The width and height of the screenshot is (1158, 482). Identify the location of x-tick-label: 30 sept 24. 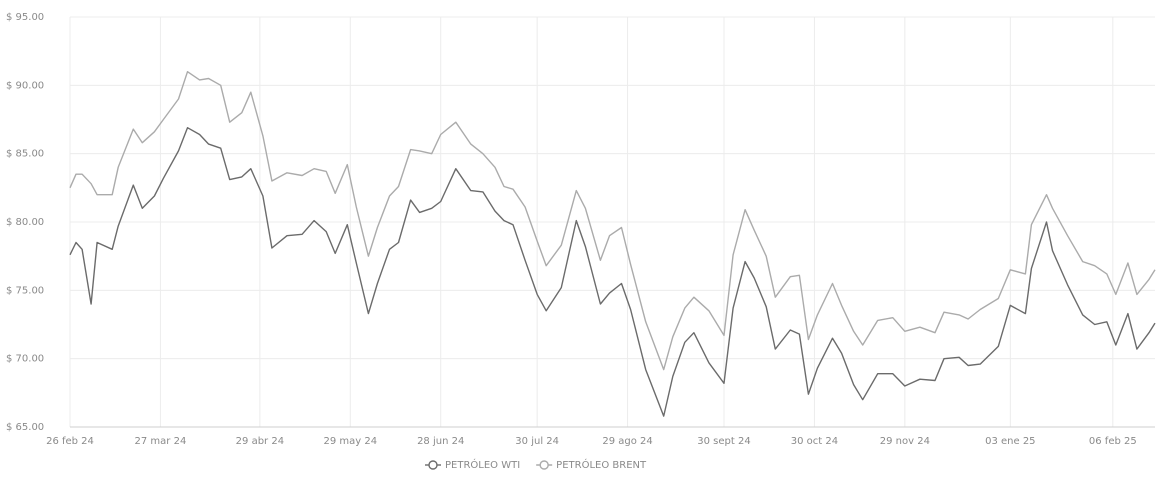
(723, 441).